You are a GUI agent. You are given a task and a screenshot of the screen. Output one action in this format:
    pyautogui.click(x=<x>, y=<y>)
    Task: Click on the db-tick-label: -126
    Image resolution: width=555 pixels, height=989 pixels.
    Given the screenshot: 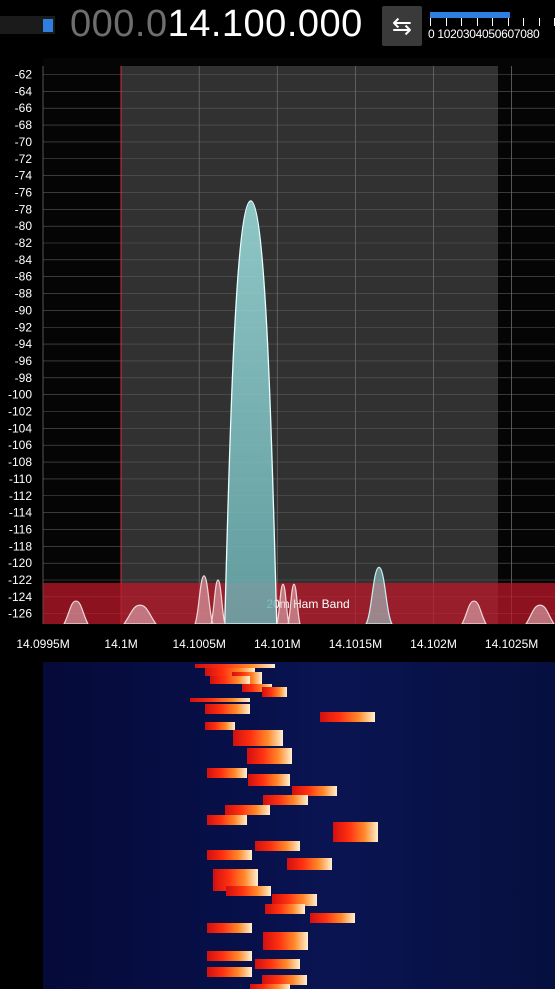 What is the action you would take?
    pyautogui.click(x=20, y=614)
    